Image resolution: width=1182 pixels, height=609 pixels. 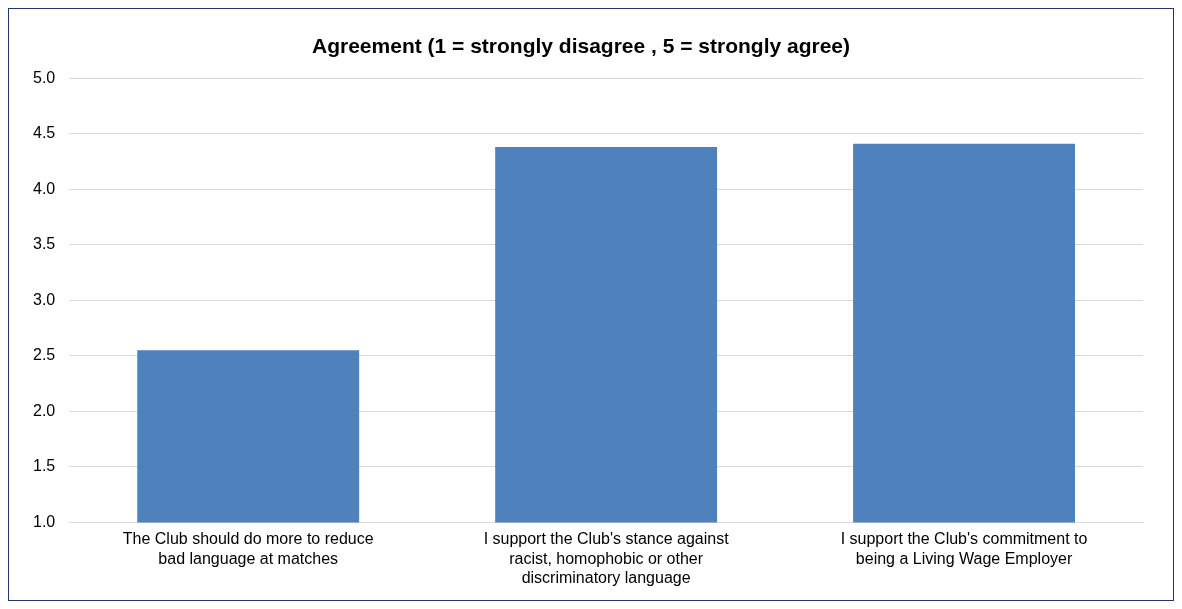 I want to click on y-tick-label: 4.0, so click(x=44, y=188).